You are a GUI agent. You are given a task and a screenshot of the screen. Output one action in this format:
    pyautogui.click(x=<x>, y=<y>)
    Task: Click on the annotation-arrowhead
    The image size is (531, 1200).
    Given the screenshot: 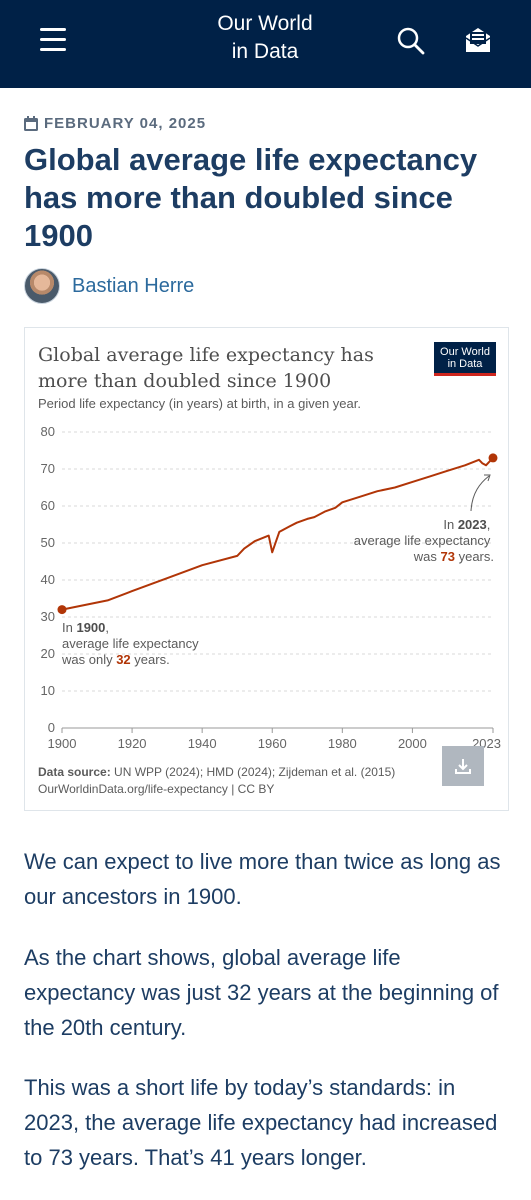 What is the action you would take?
    pyautogui.click(x=487, y=478)
    